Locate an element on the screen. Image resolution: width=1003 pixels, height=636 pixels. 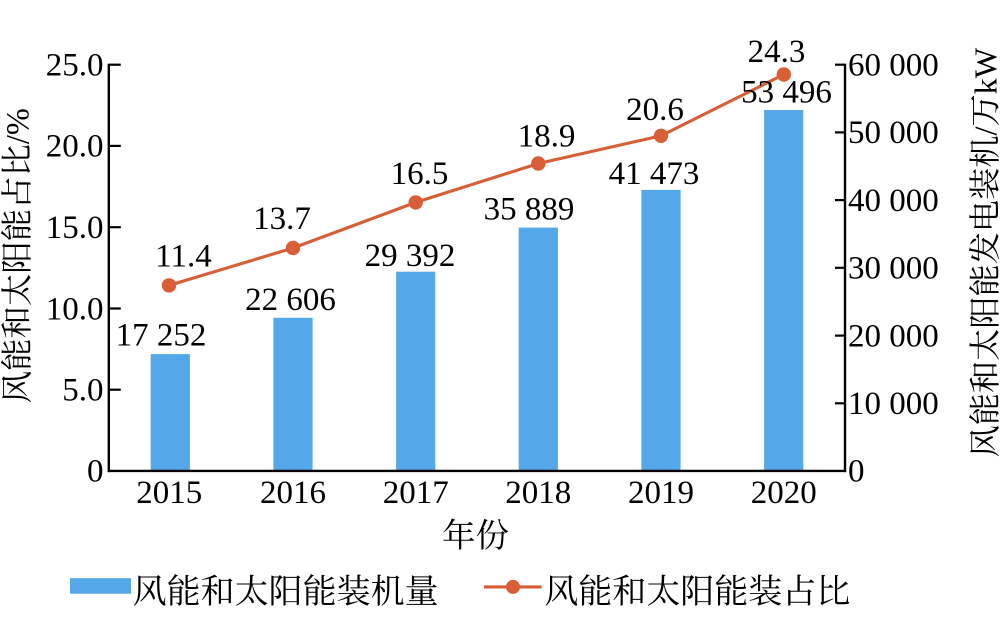
svg-text: 25.0 is located at coordinates (75, 66).